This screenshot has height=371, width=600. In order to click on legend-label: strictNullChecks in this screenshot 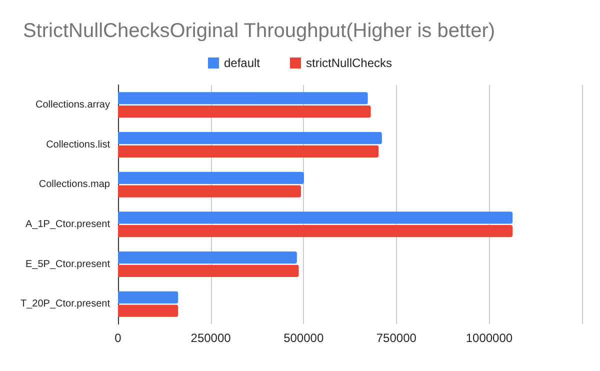, I will do `click(349, 63)`.